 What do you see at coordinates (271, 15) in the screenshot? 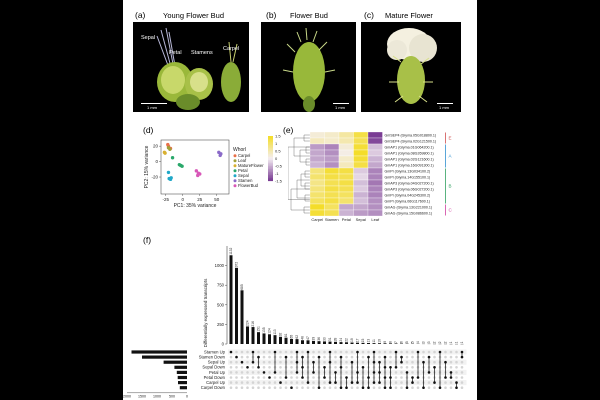
I see `panel-b-label: (b)` at bounding box center [271, 15].